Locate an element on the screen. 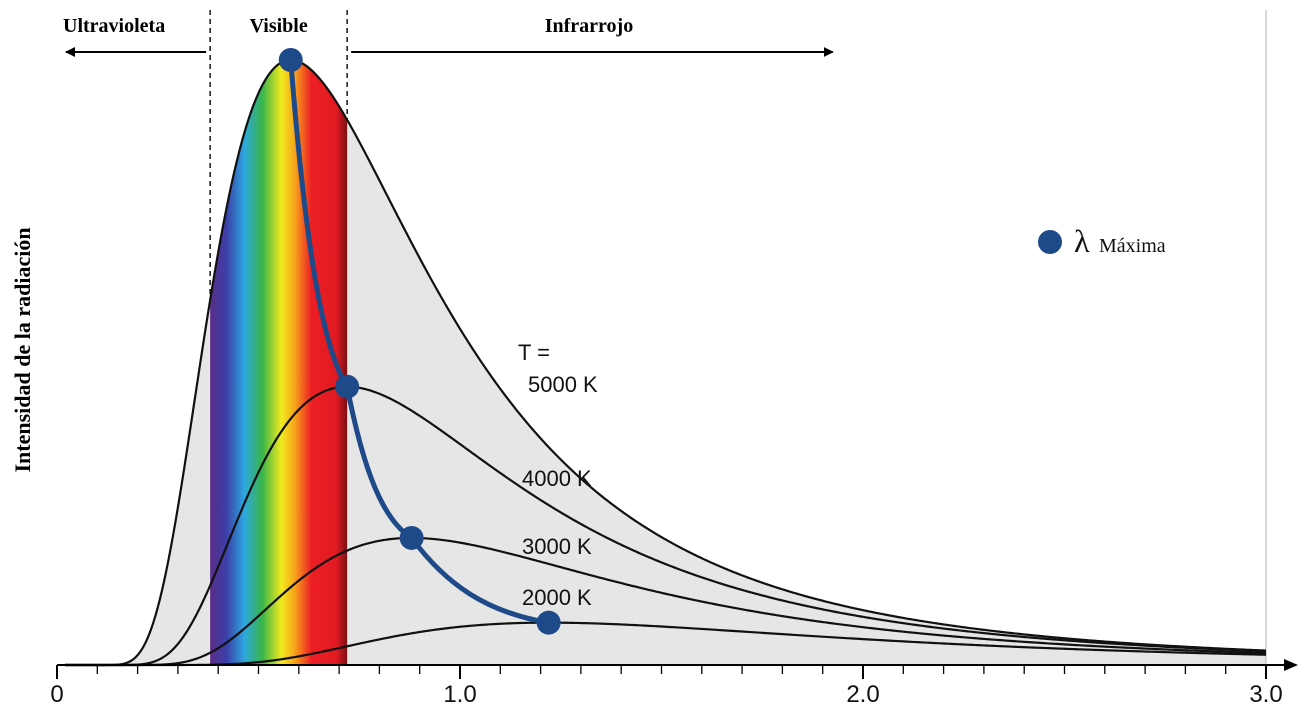 This screenshot has height=709, width=1305. region-label-ultraviolet: Ultravioleta is located at coordinates (114, 26).